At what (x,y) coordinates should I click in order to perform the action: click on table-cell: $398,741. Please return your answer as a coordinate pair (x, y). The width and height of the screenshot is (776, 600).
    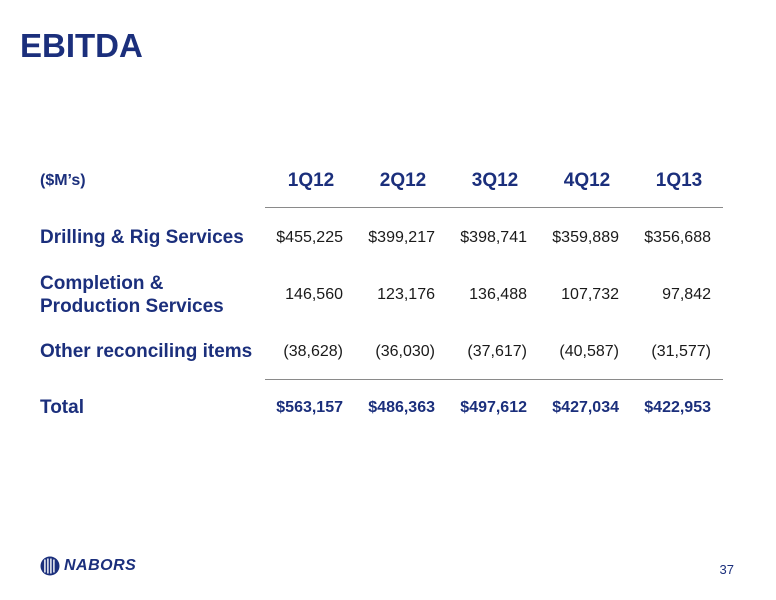
    Looking at the image, I should click on (493, 237).